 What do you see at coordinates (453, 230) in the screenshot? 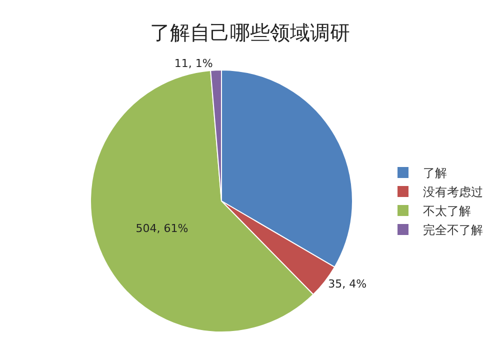
I see `legend-label: 完全不了解` at bounding box center [453, 230].